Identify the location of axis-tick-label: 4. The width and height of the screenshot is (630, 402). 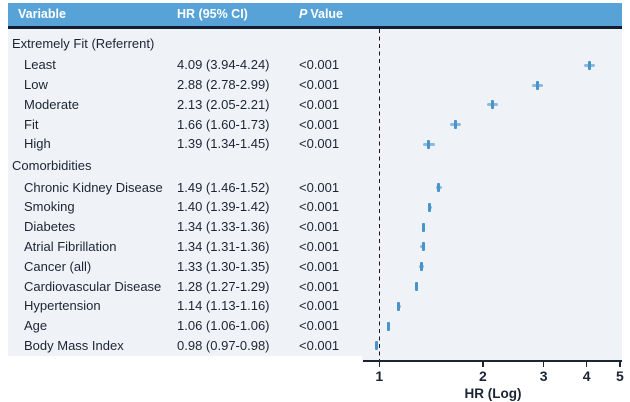
(586, 376).